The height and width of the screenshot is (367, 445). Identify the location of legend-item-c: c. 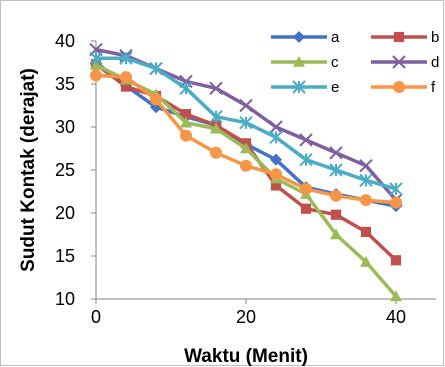
(305, 62).